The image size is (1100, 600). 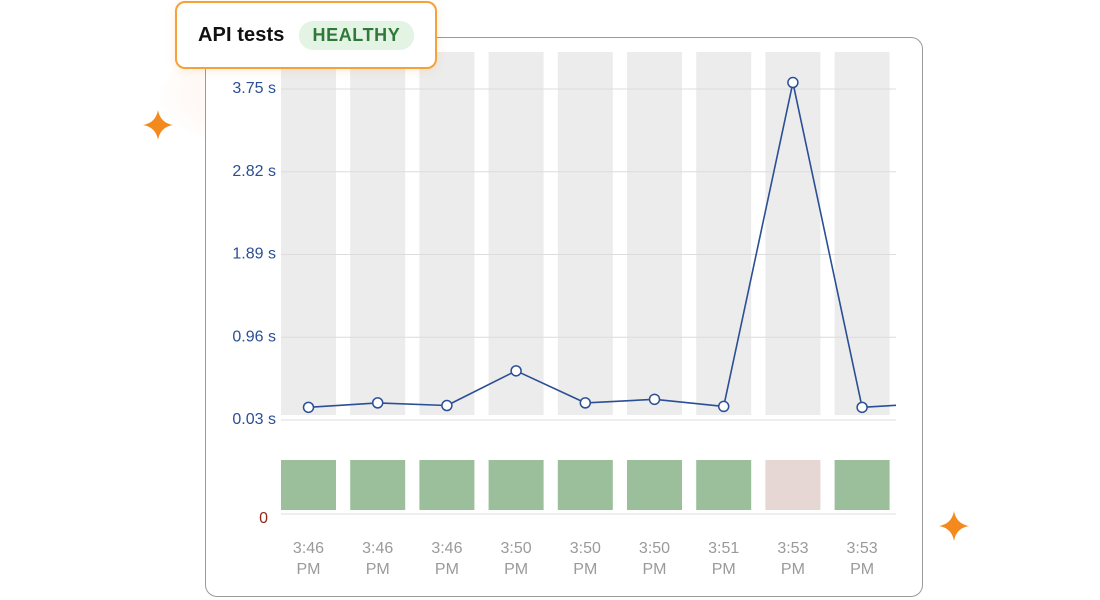 What do you see at coordinates (723, 548) in the screenshot?
I see `x-tick-label: 3:51` at bounding box center [723, 548].